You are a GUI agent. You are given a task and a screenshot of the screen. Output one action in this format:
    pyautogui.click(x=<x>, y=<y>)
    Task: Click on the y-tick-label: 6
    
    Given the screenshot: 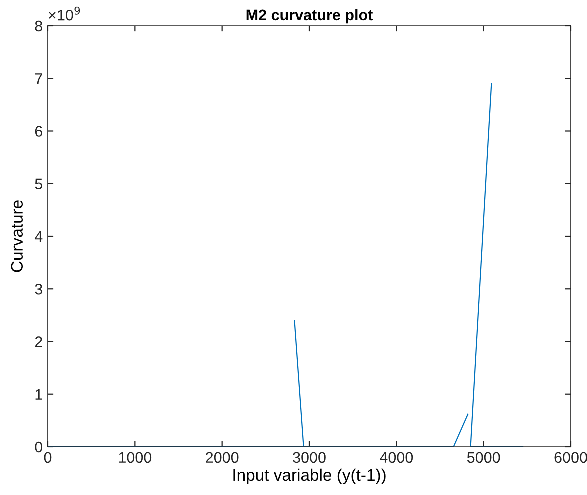 What is the action you would take?
    pyautogui.click(x=38, y=131)
    